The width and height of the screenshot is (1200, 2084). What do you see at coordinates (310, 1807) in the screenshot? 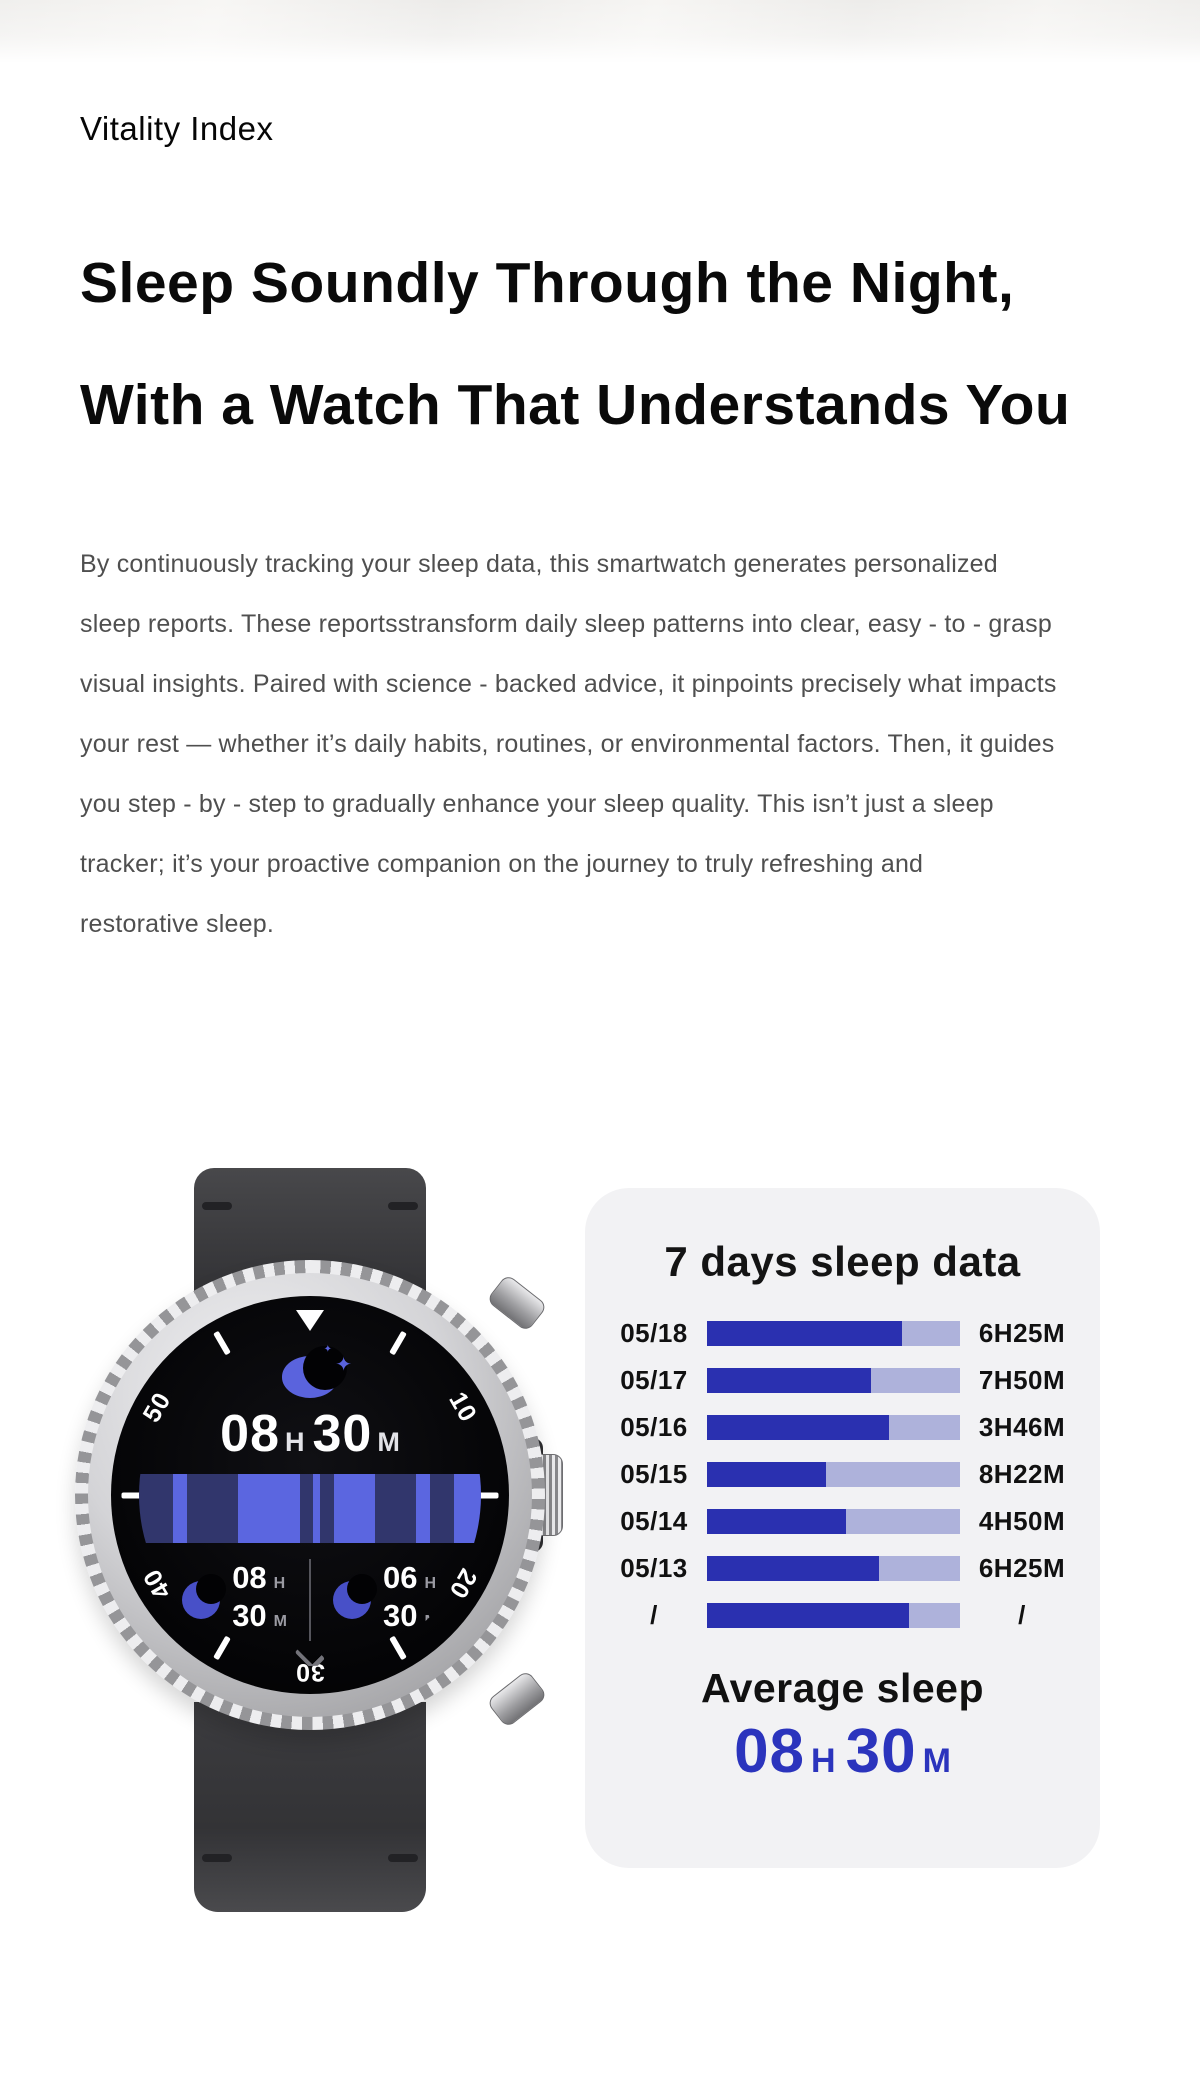
I see `watch-strap-bottom` at bounding box center [310, 1807].